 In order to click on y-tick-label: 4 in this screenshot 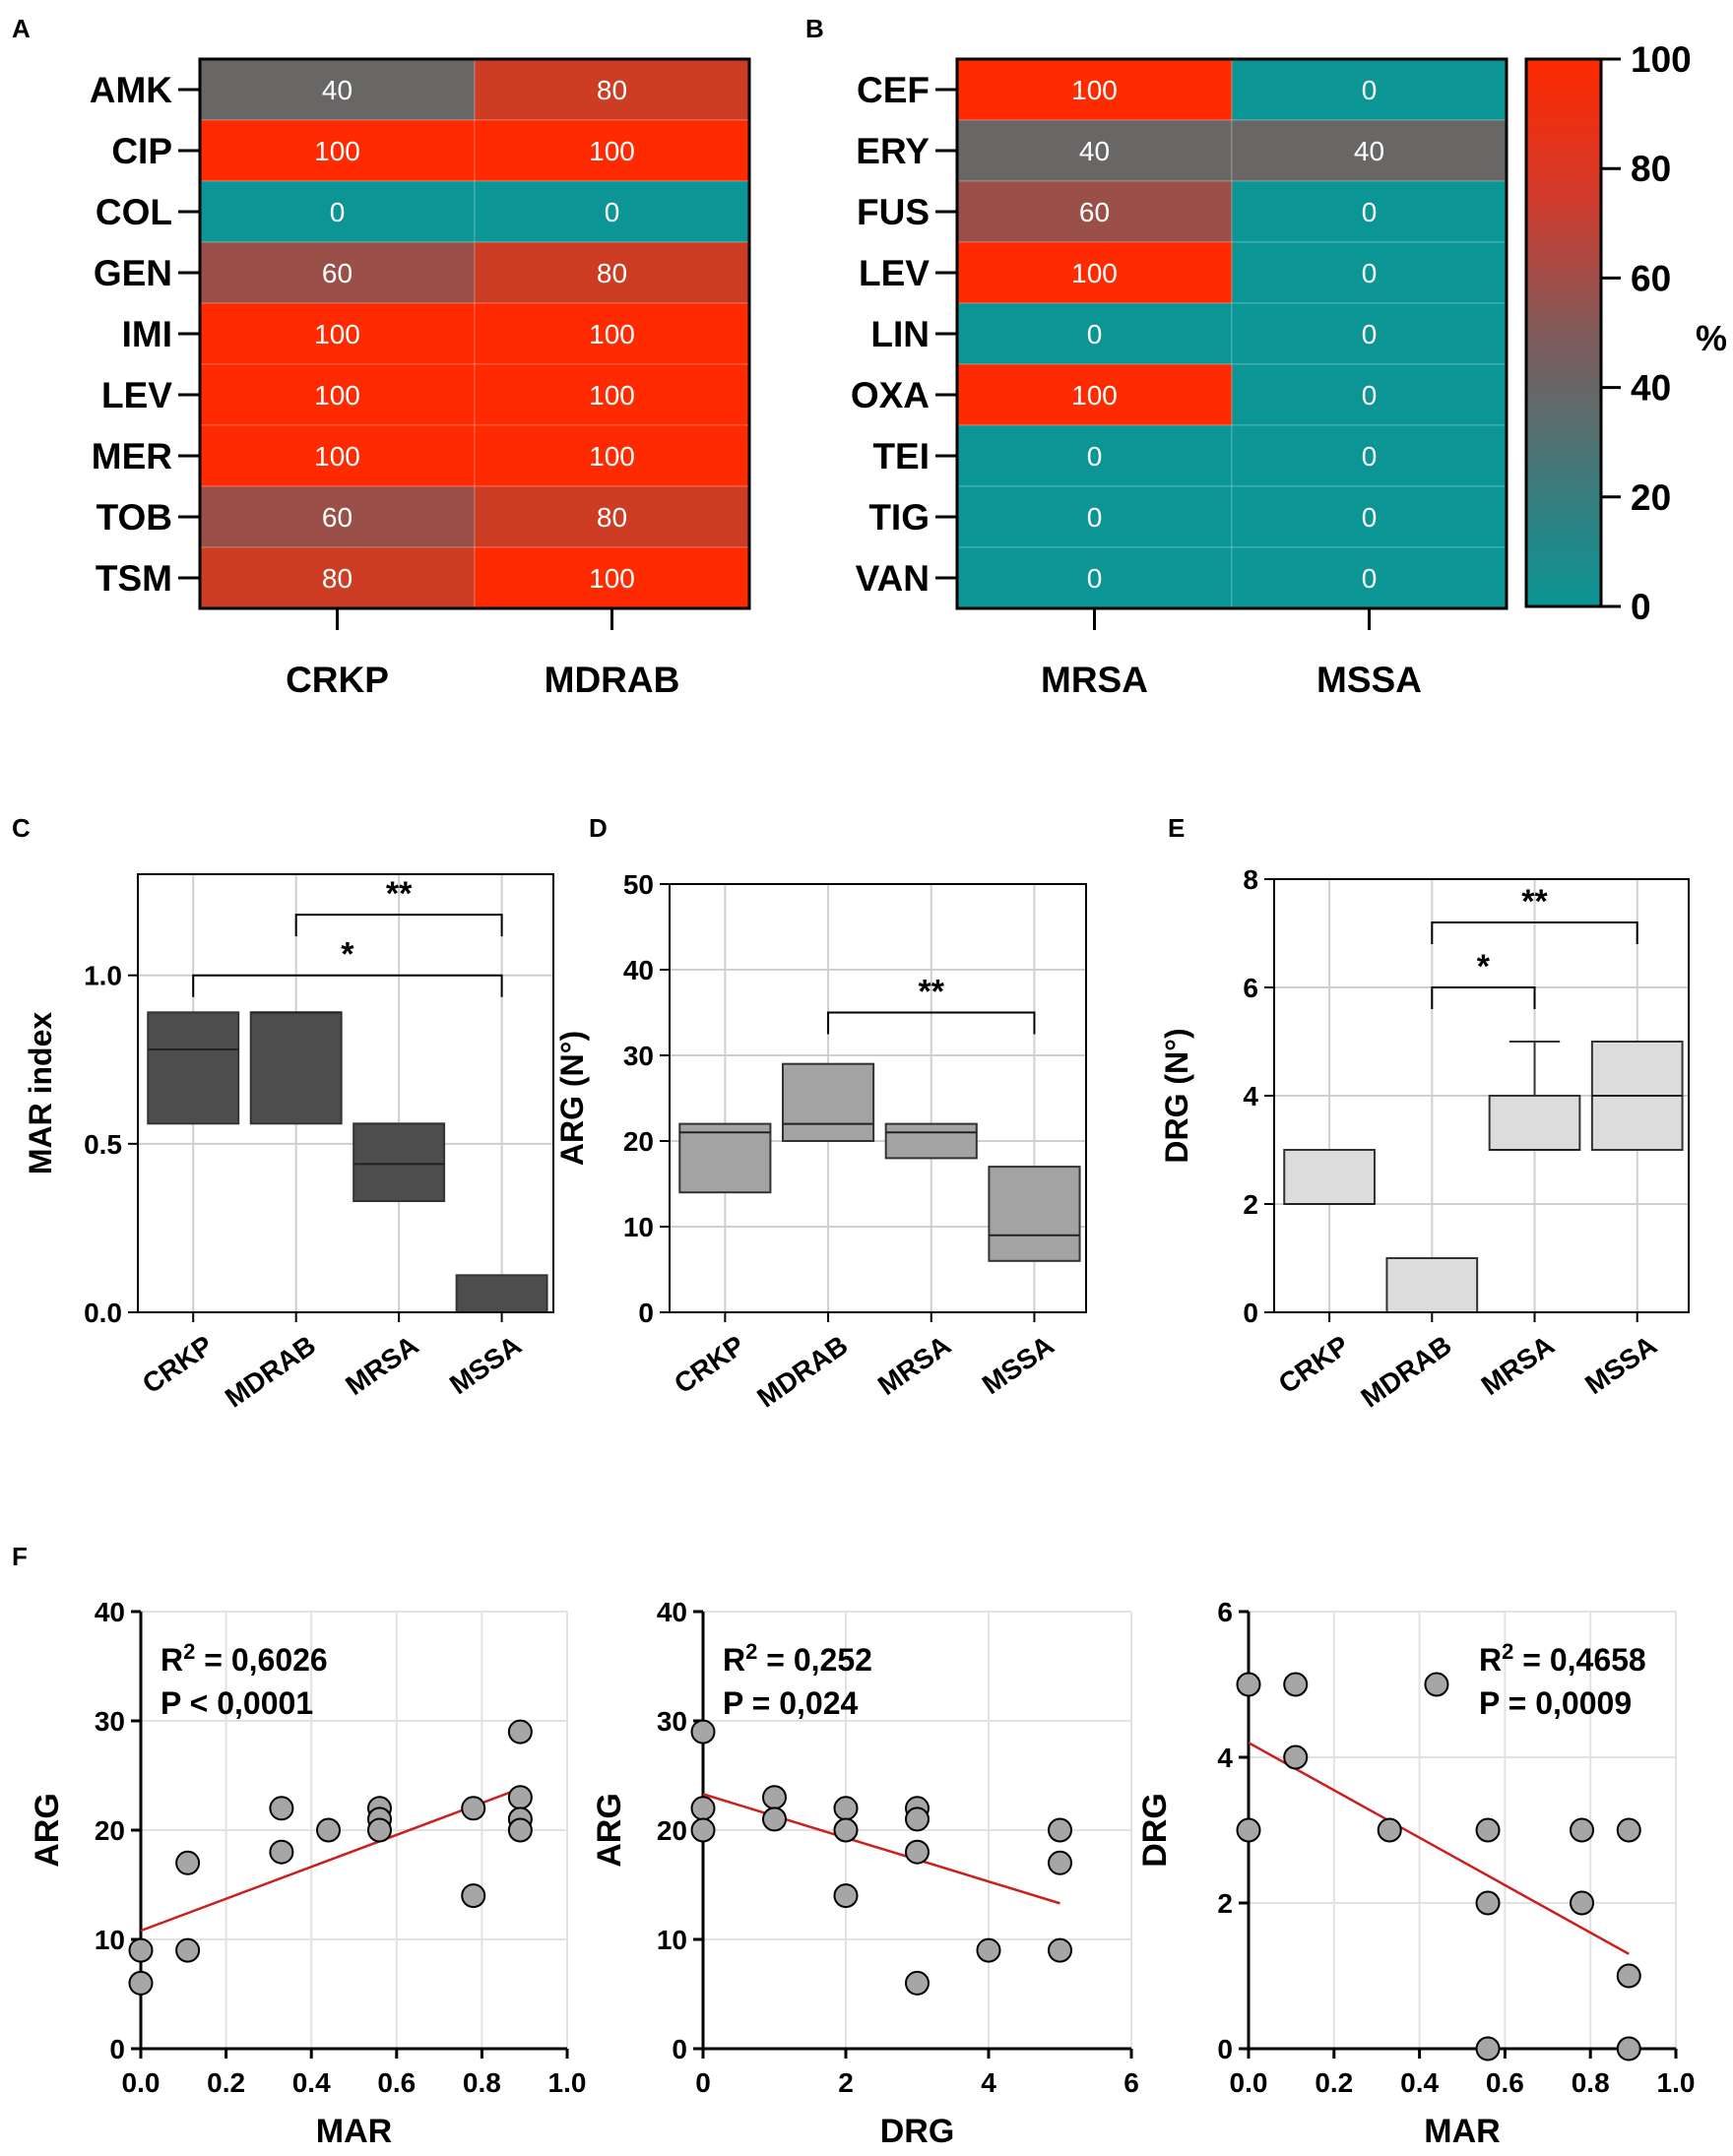, I will do `click(1225, 1758)`.